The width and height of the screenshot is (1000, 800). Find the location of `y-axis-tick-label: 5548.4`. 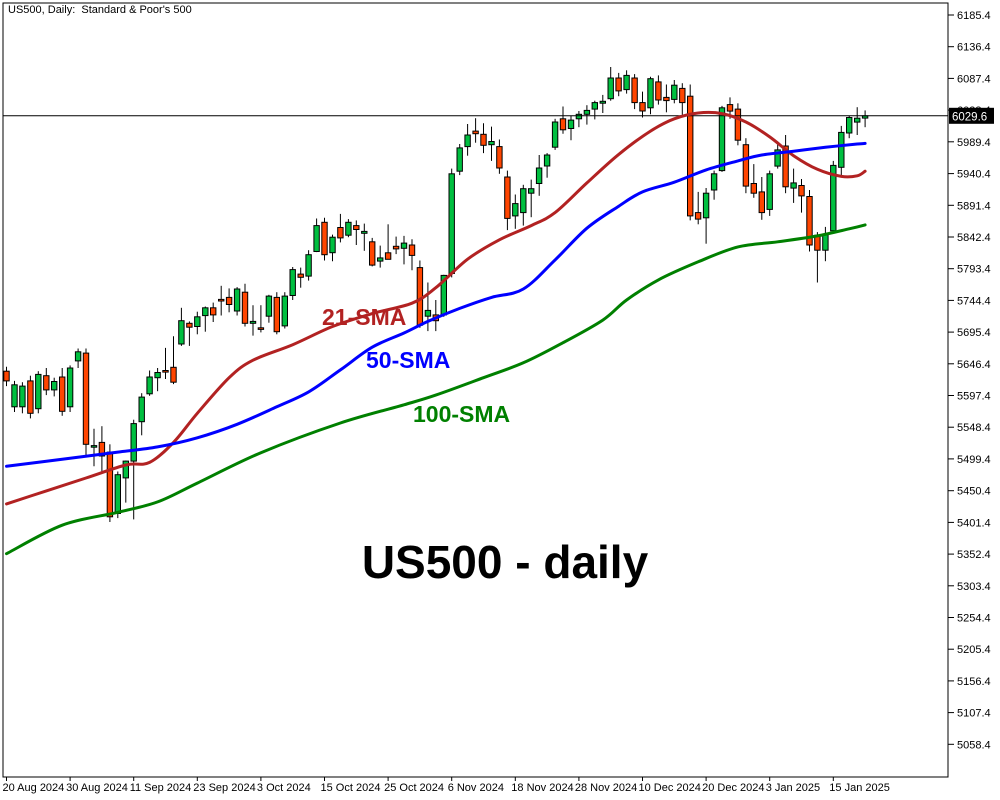

y-axis-tick-label: 5548.4 is located at coordinates (974, 428).